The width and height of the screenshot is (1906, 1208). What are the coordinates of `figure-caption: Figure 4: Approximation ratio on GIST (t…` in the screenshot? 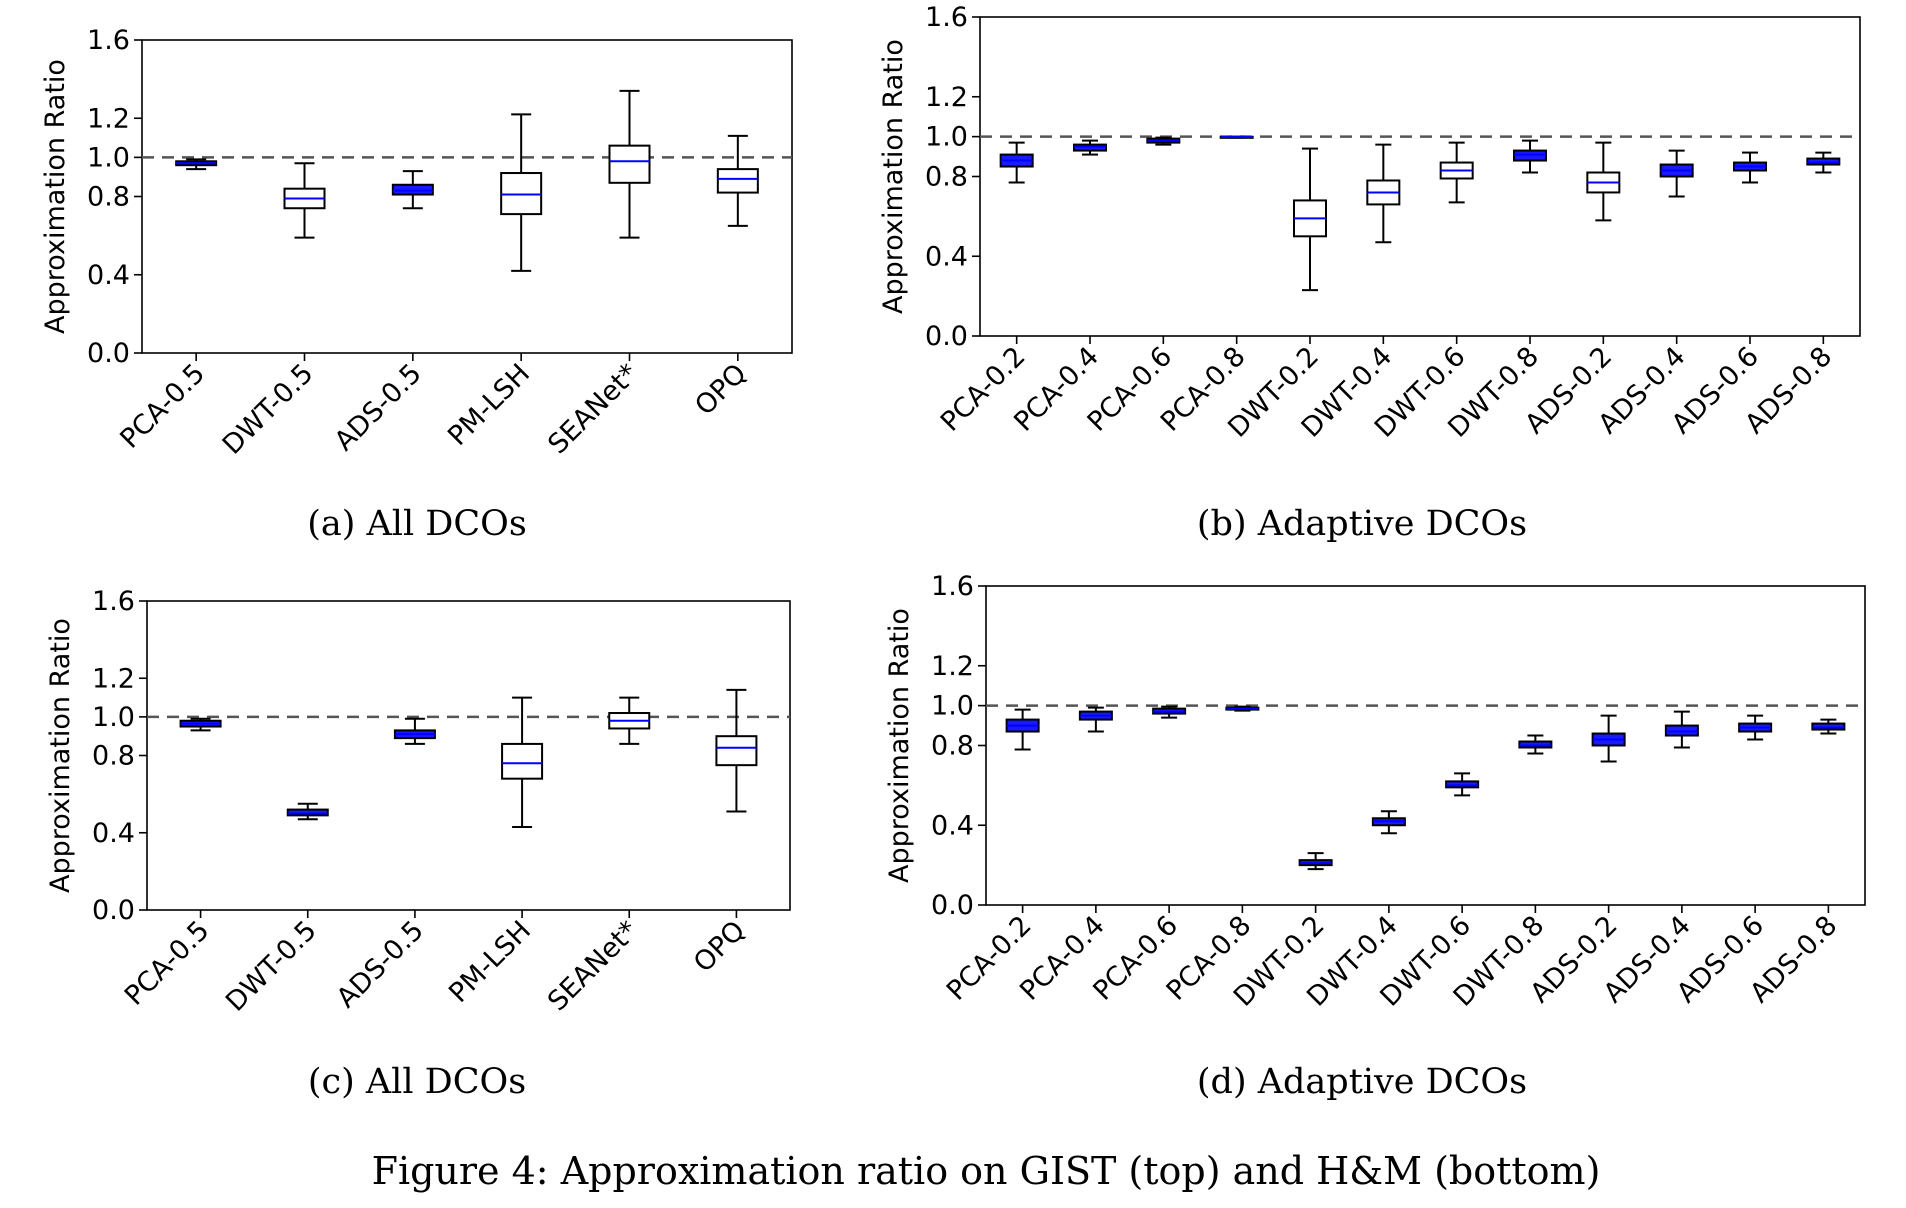 It's located at (986, 1171).